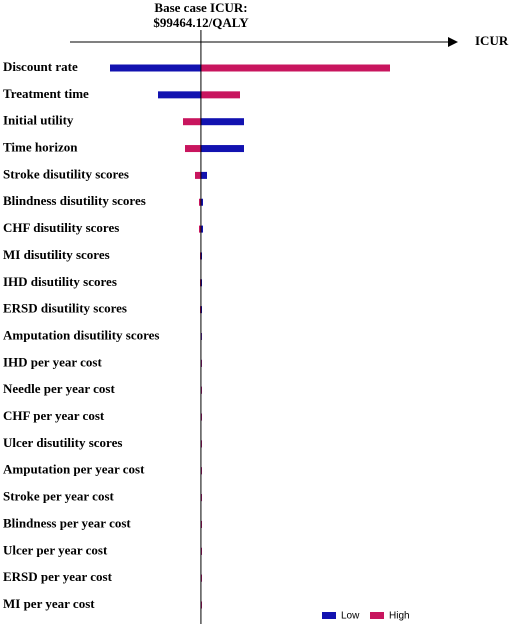 The width and height of the screenshot is (512, 624). What do you see at coordinates (67, 522) in the screenshot?
I see `category-label: Blindness per year cost` at bounding box center [67, 522].